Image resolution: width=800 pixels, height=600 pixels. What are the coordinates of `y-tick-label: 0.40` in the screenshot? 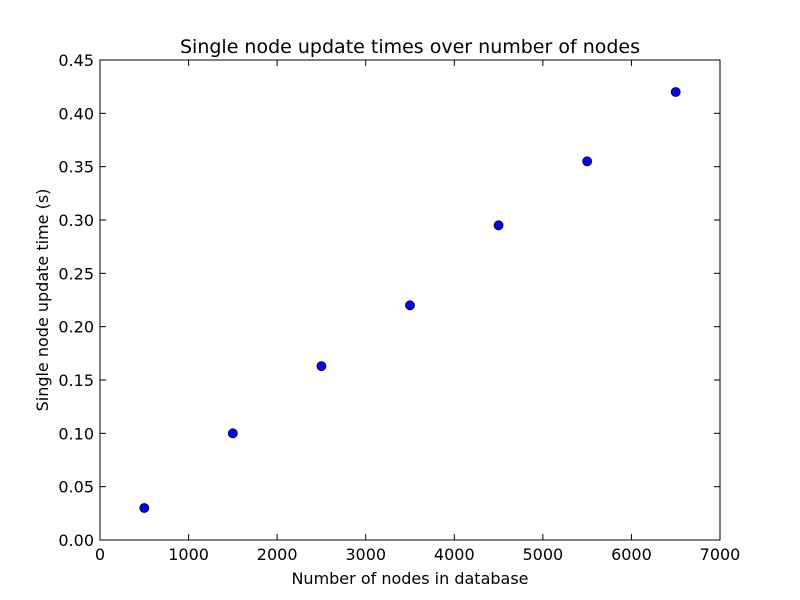 It's located at (76, 113).